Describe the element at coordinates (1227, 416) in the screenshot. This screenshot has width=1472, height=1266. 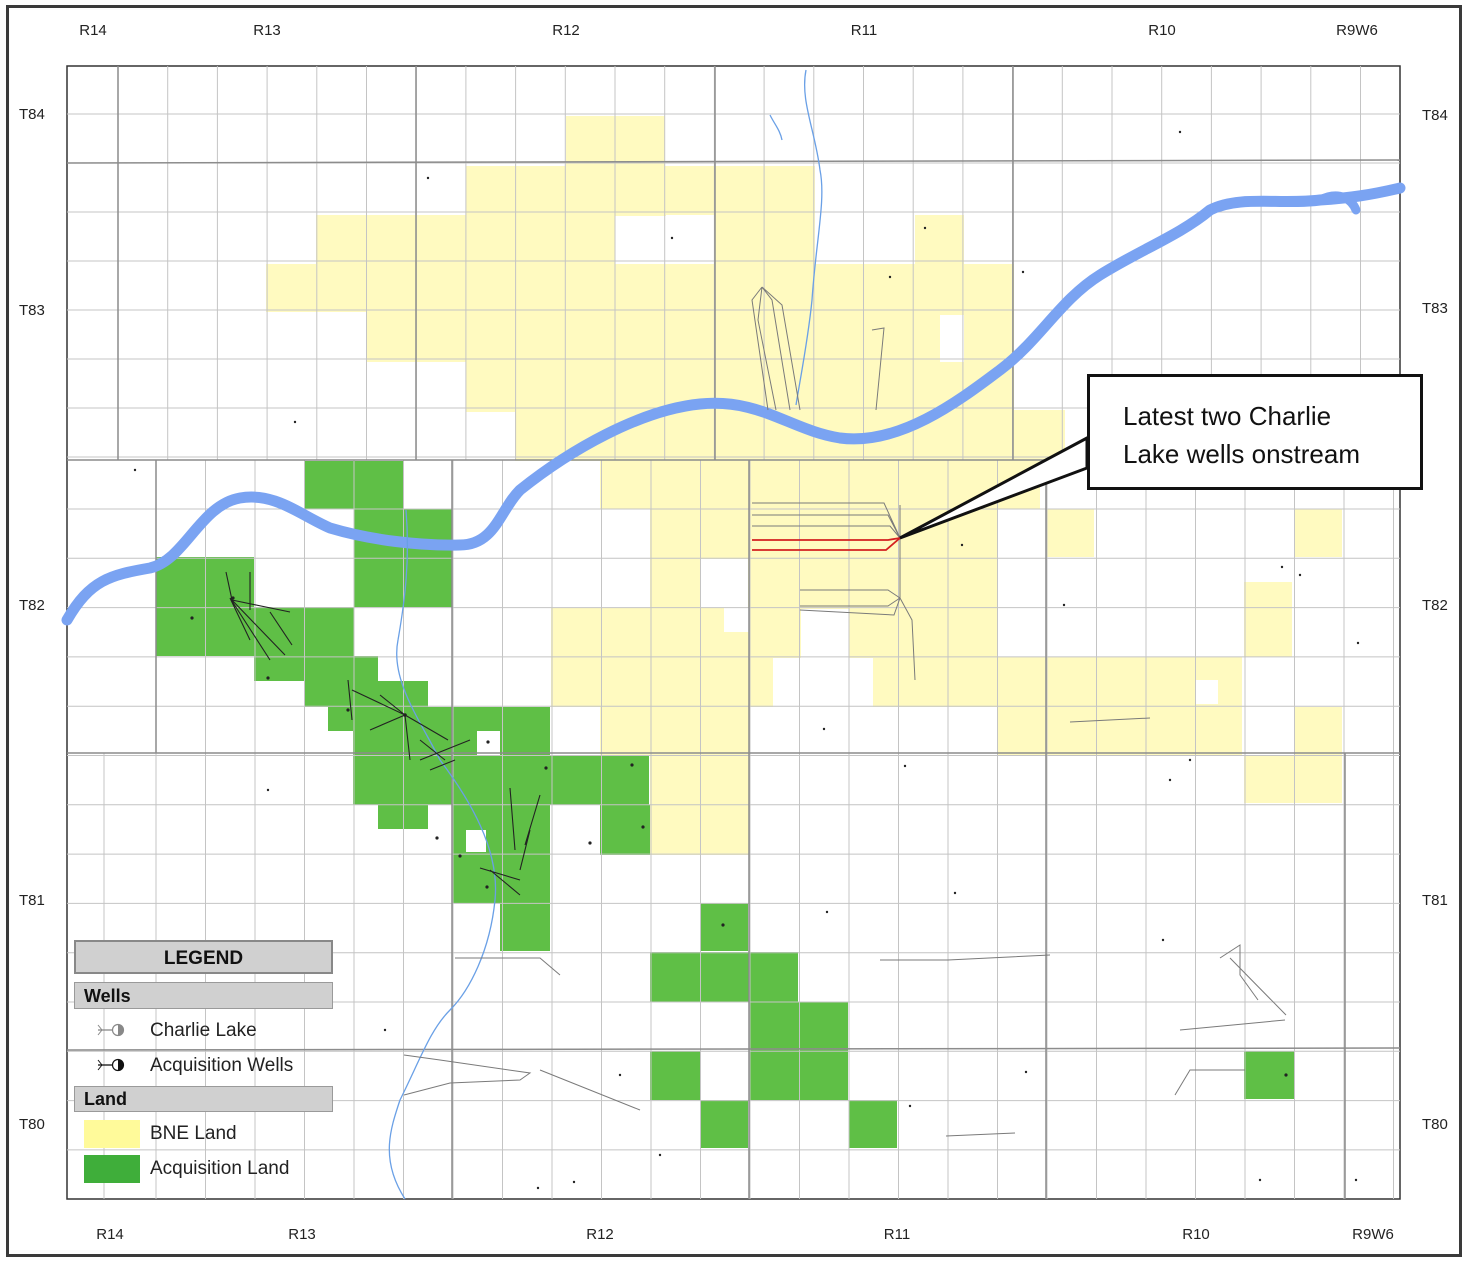
I see `callout-text-line1: Latest two Charlie` at that location.